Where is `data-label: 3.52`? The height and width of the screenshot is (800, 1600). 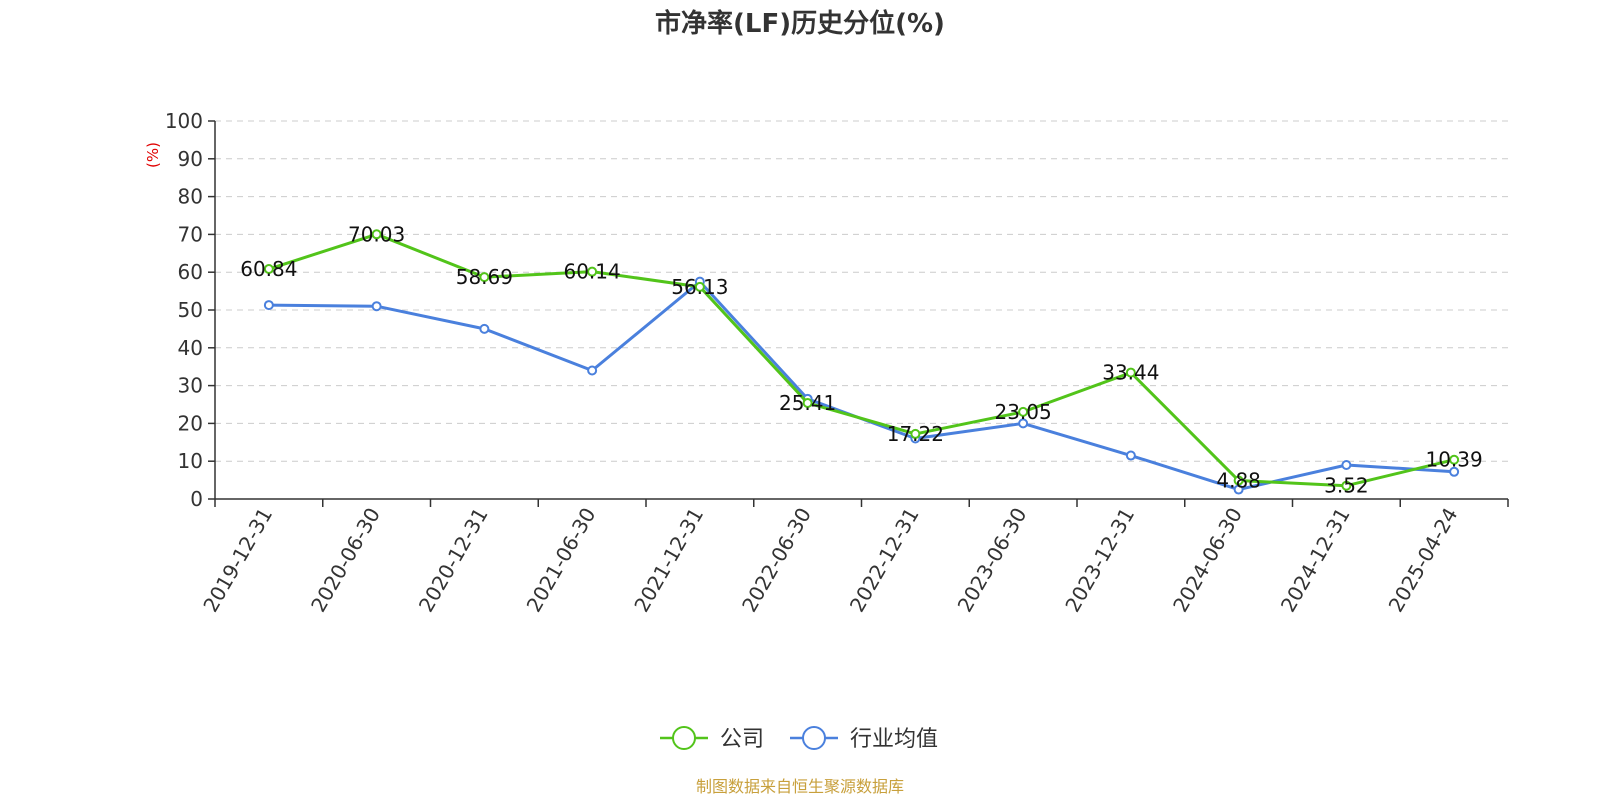
data-label: 3.52 is located at coordinates (1346, 486).